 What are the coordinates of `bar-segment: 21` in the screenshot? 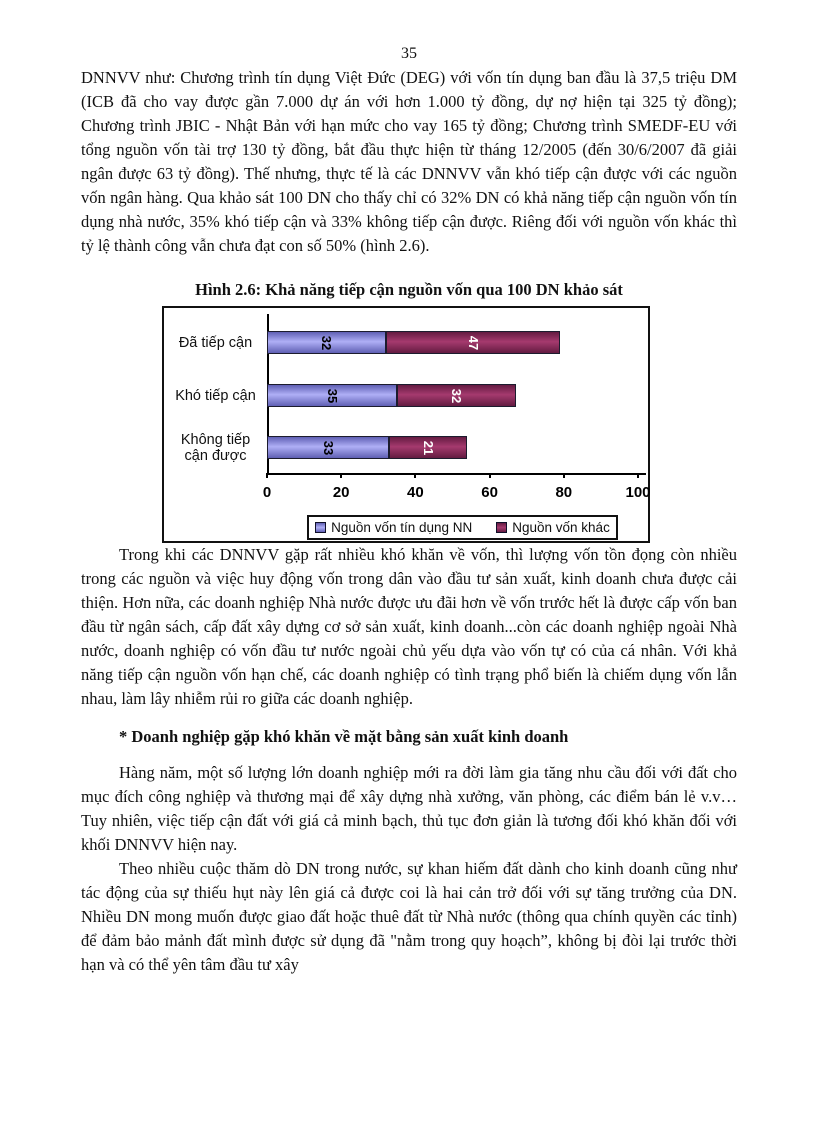 It's located at (428, 447).